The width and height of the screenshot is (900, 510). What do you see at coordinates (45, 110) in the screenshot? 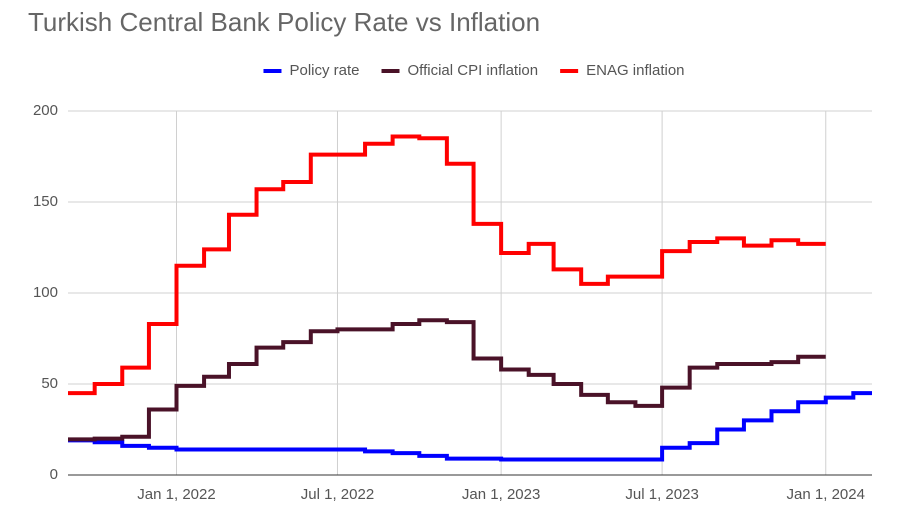
I see `y-tick-label: 200` at bounding box center [45, 110].